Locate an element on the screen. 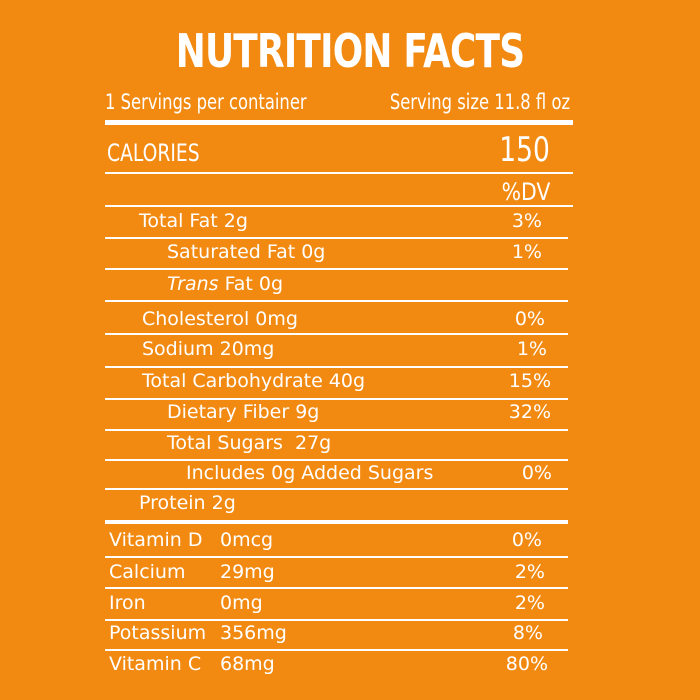  vitamin-amount-calcium: 29mg is located at coordinates (247, 572).